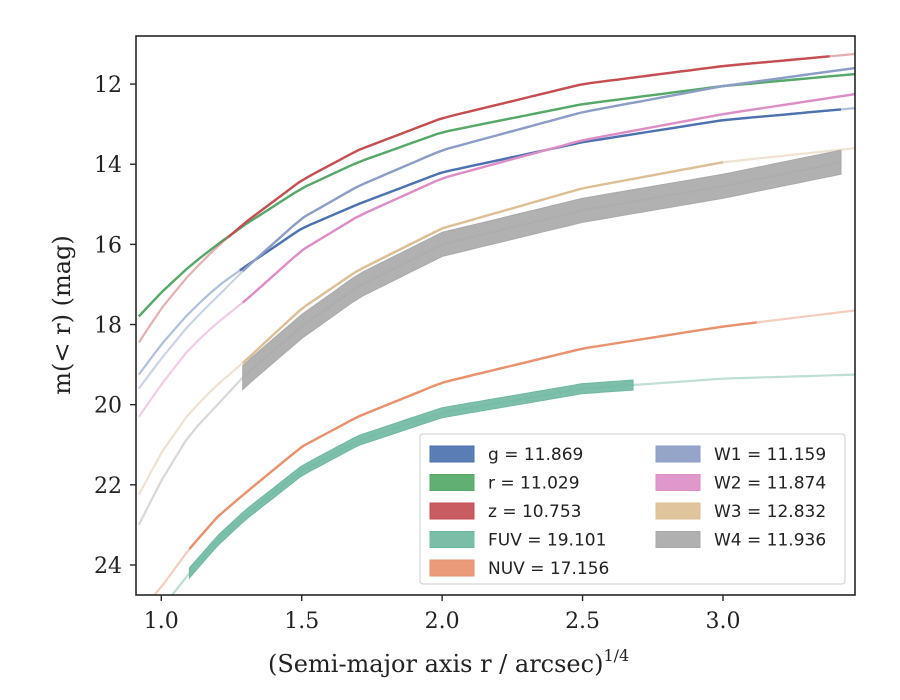 Image resolution: width=900 pixels, height=700 pixels. I want to click on x-axis-title: (Semi-major axis r / arcsec)1/4, so click(448, 662).